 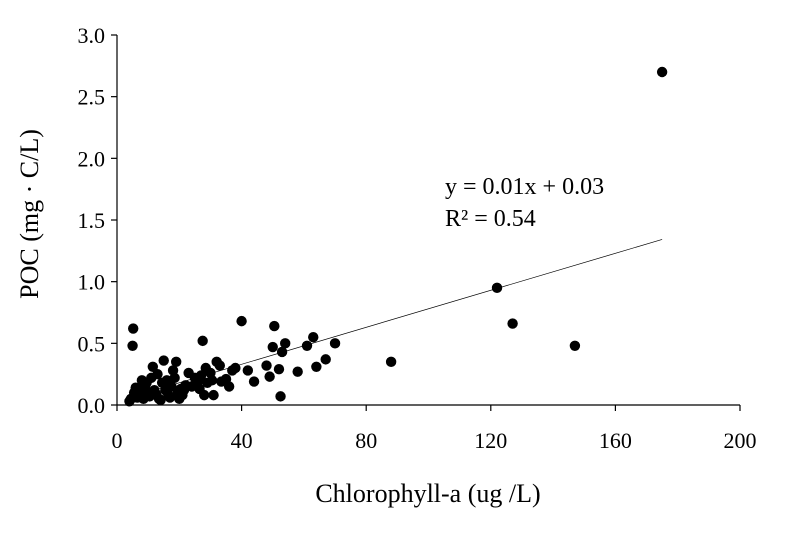 What do you see at coordinates (524, 187) in the screenshot?
I see `trendline-equation: y = 0.01x + 0.03` at bounding box center [524, 187].